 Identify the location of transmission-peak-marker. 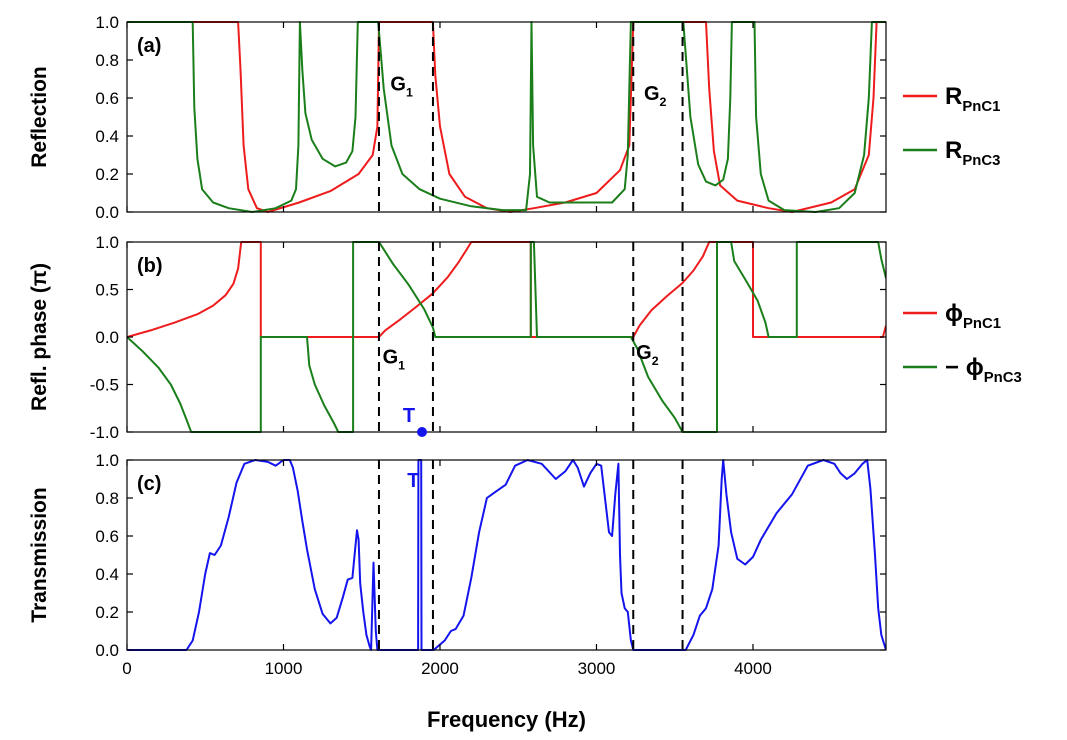
(421, 432).